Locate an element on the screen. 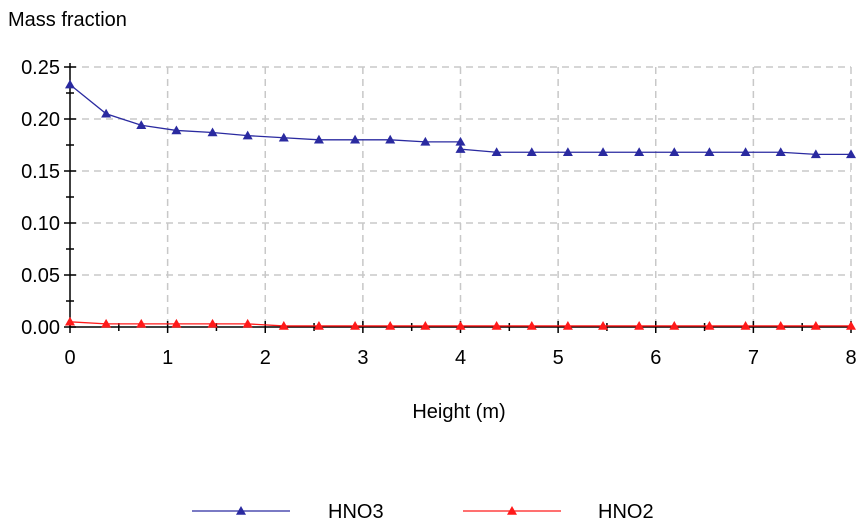 This screenshot has width=861, height=527. y-tick-label: 0.15 is located at coordinates (40, 172).